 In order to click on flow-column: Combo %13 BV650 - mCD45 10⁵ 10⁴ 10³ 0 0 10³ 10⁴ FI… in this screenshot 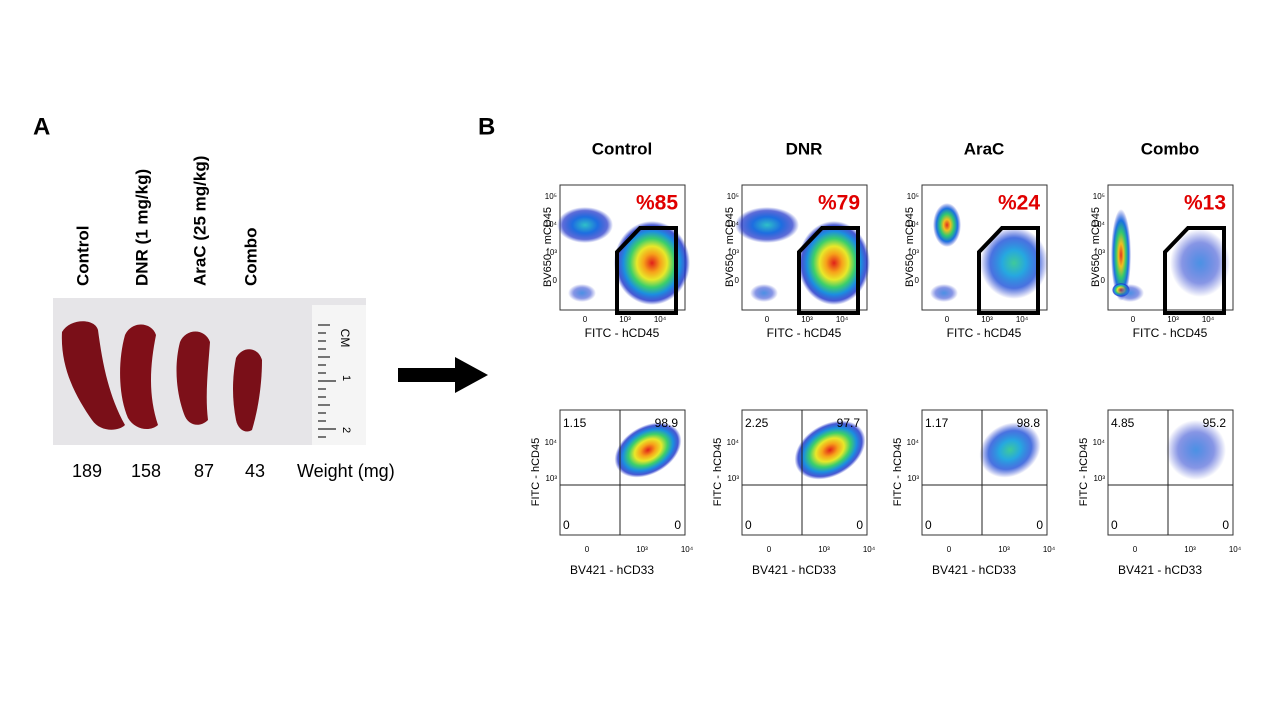, I will do `click(1160, 358)`.